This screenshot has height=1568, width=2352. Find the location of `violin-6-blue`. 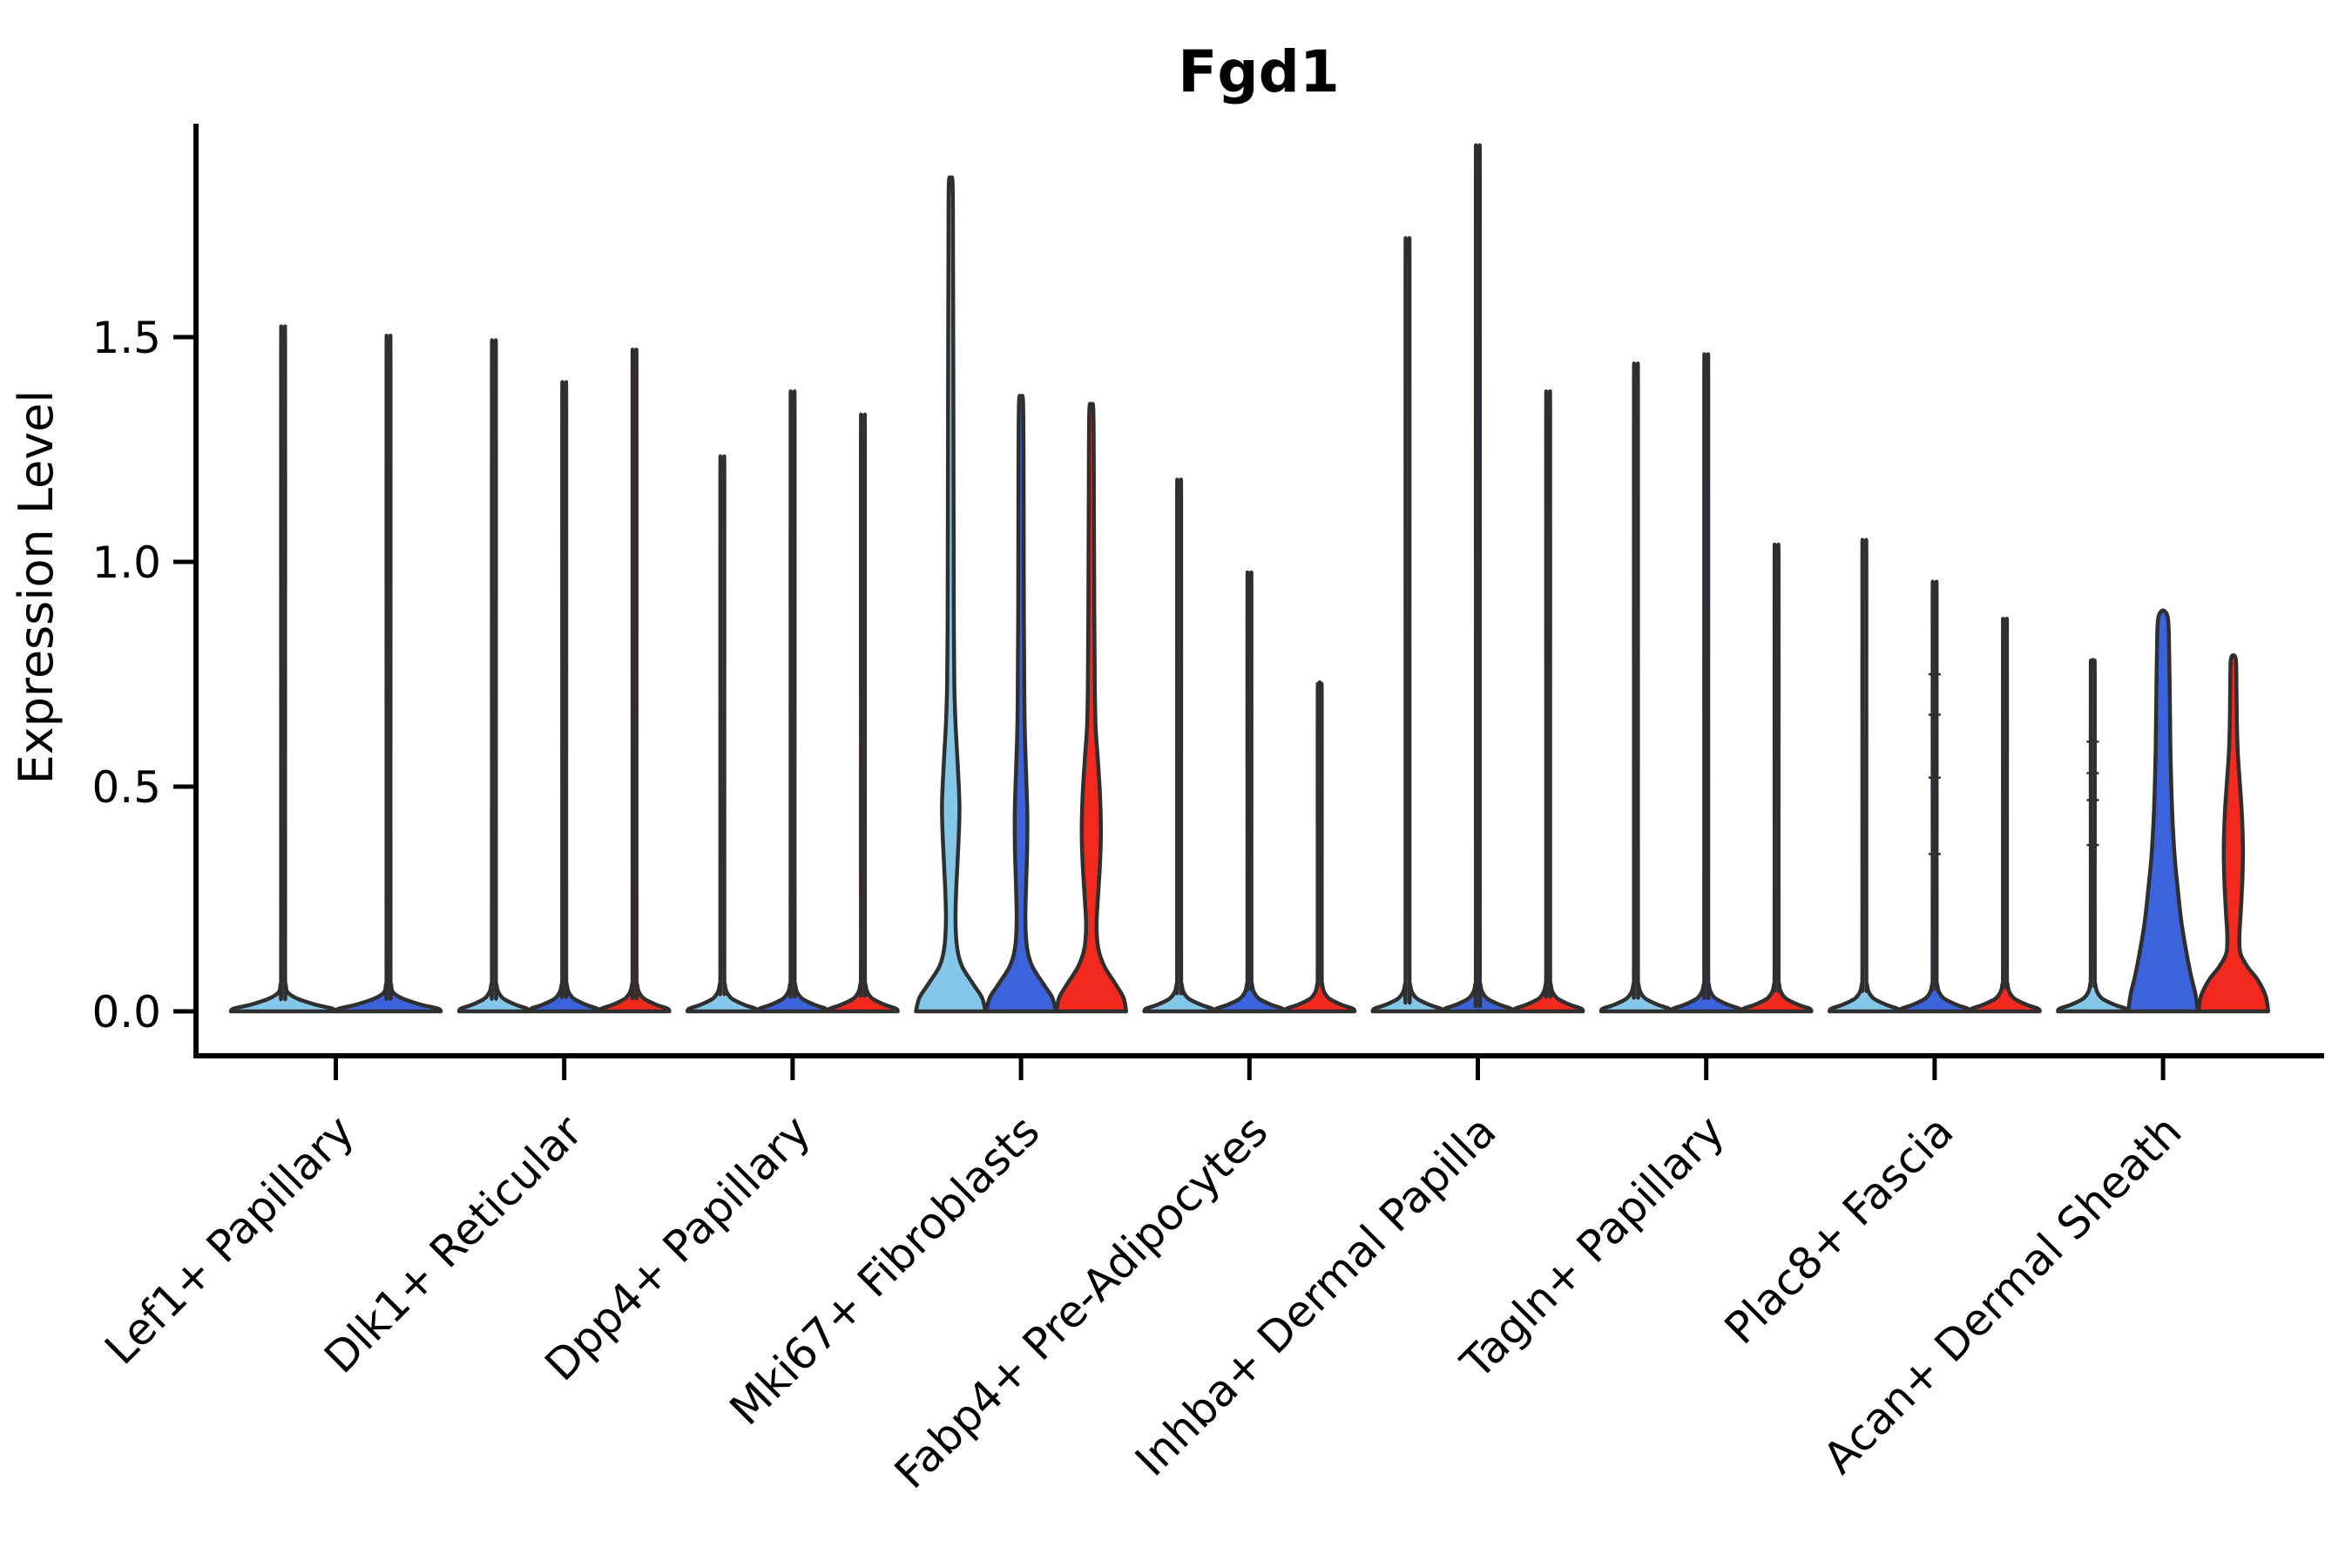

violin-6-blue is located at coordinates (1706, 683).